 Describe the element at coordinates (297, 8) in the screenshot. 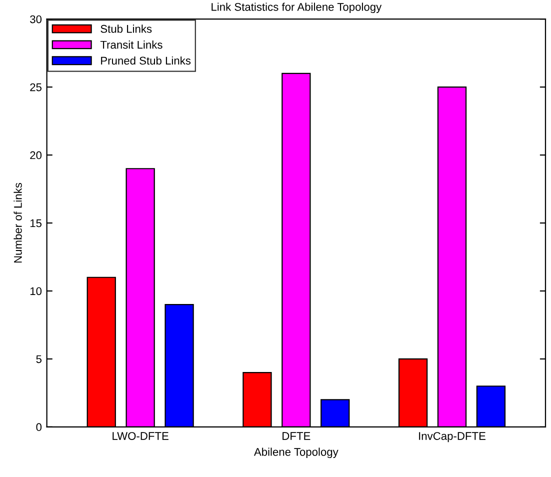

I see `chart-title: Link Statistics for Abilene Topology` at that location.